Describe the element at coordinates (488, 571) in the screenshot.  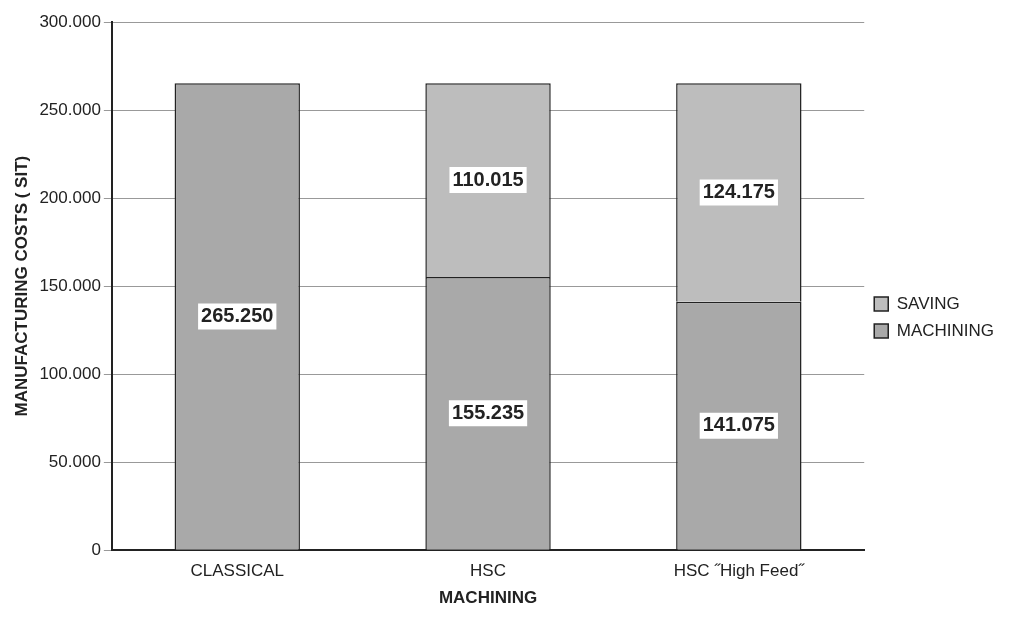
I see `x-tick-label: HSC` at that location.